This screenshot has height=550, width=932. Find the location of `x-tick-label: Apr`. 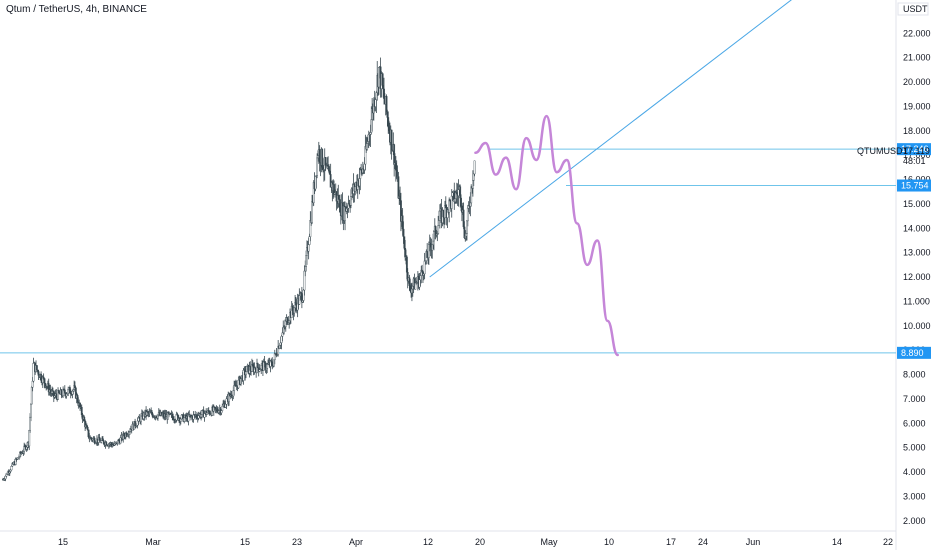

x-tick-label: Apr is located at coordinates (356, 542).